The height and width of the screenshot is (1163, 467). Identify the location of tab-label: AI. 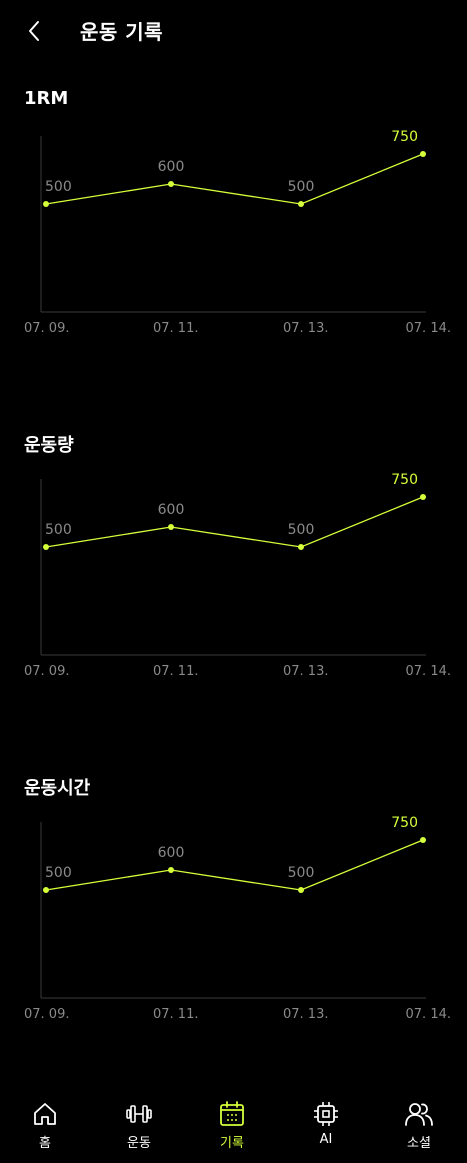
(326, 1139).